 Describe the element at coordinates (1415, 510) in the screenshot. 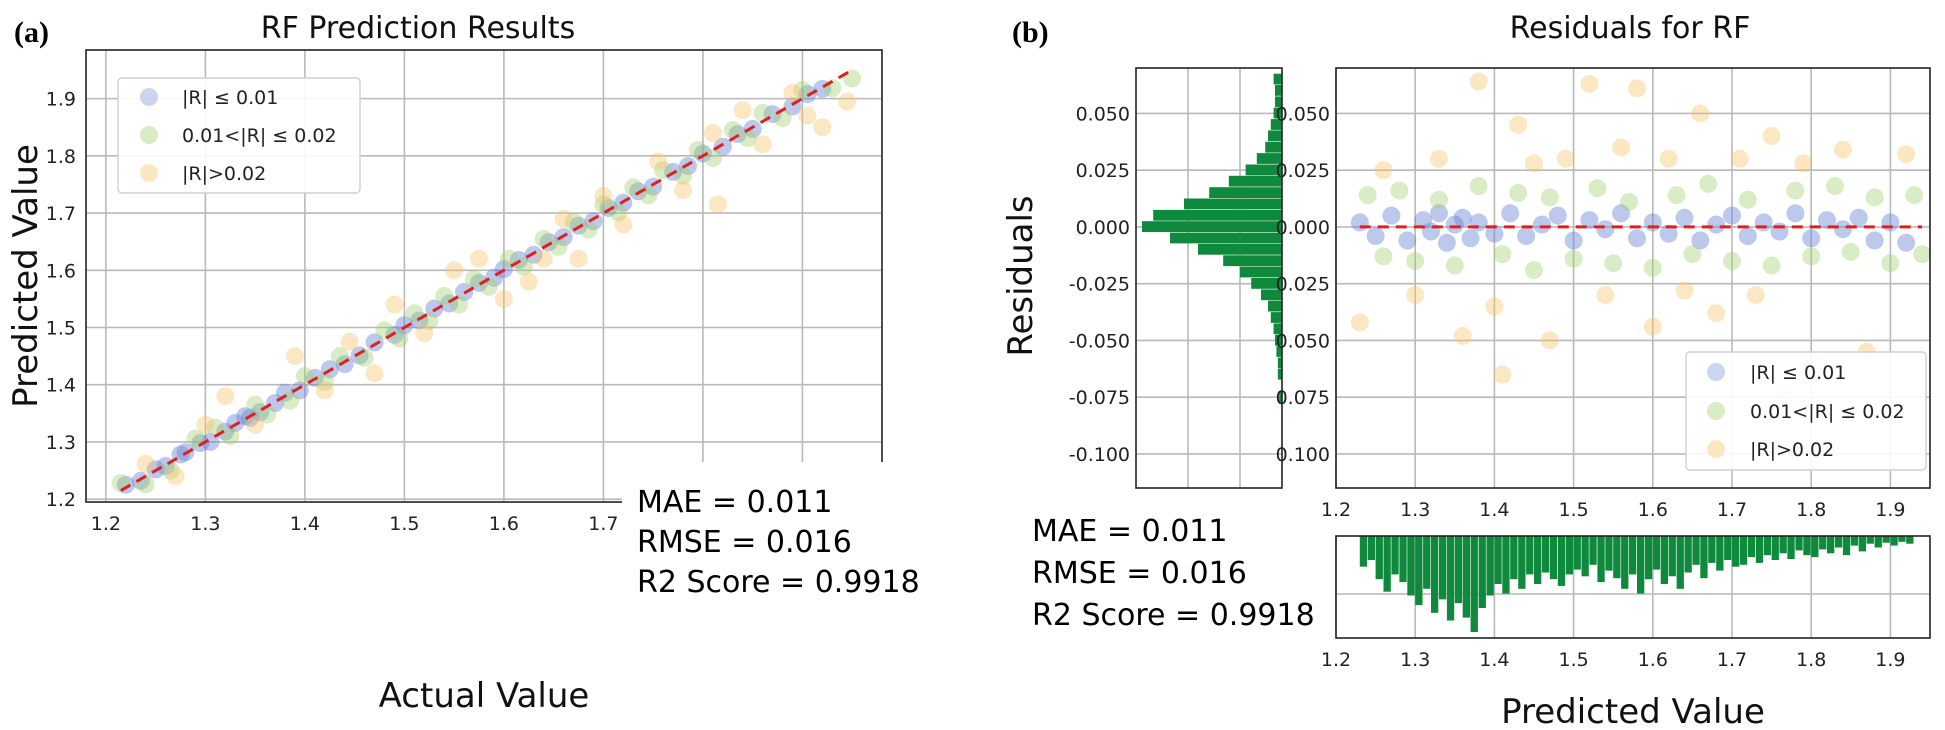

I see `x-tick-b-1: 1.3` at that location.